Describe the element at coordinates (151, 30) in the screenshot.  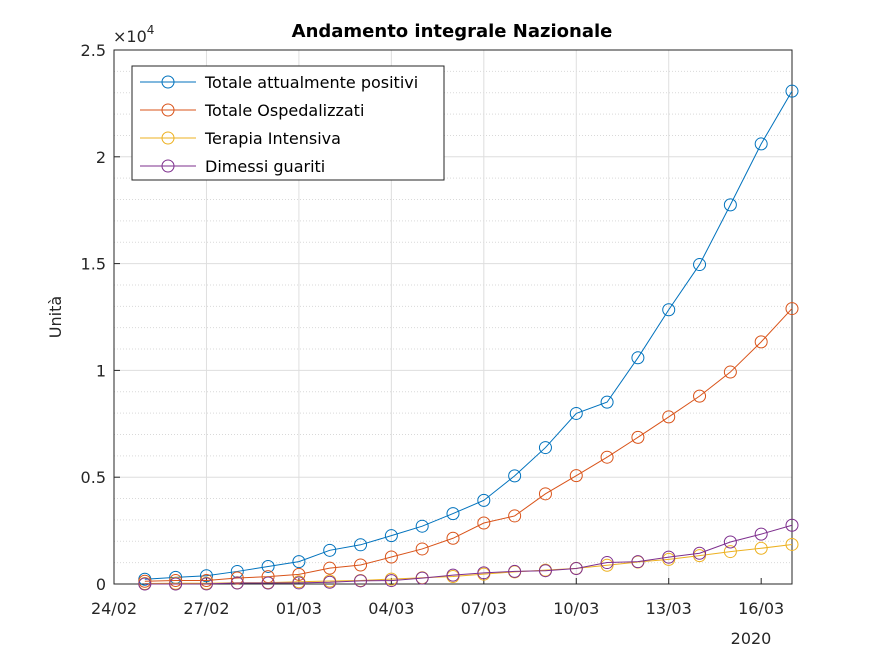
I see `y-multiplier-exponent: 4` at that location.